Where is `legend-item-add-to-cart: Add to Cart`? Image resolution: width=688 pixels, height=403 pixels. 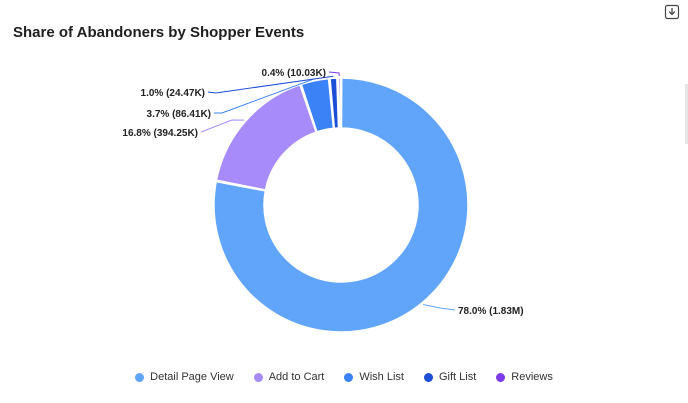
legend-item-add-to-cart: Add to Cart is located at coordinates (289, 377).